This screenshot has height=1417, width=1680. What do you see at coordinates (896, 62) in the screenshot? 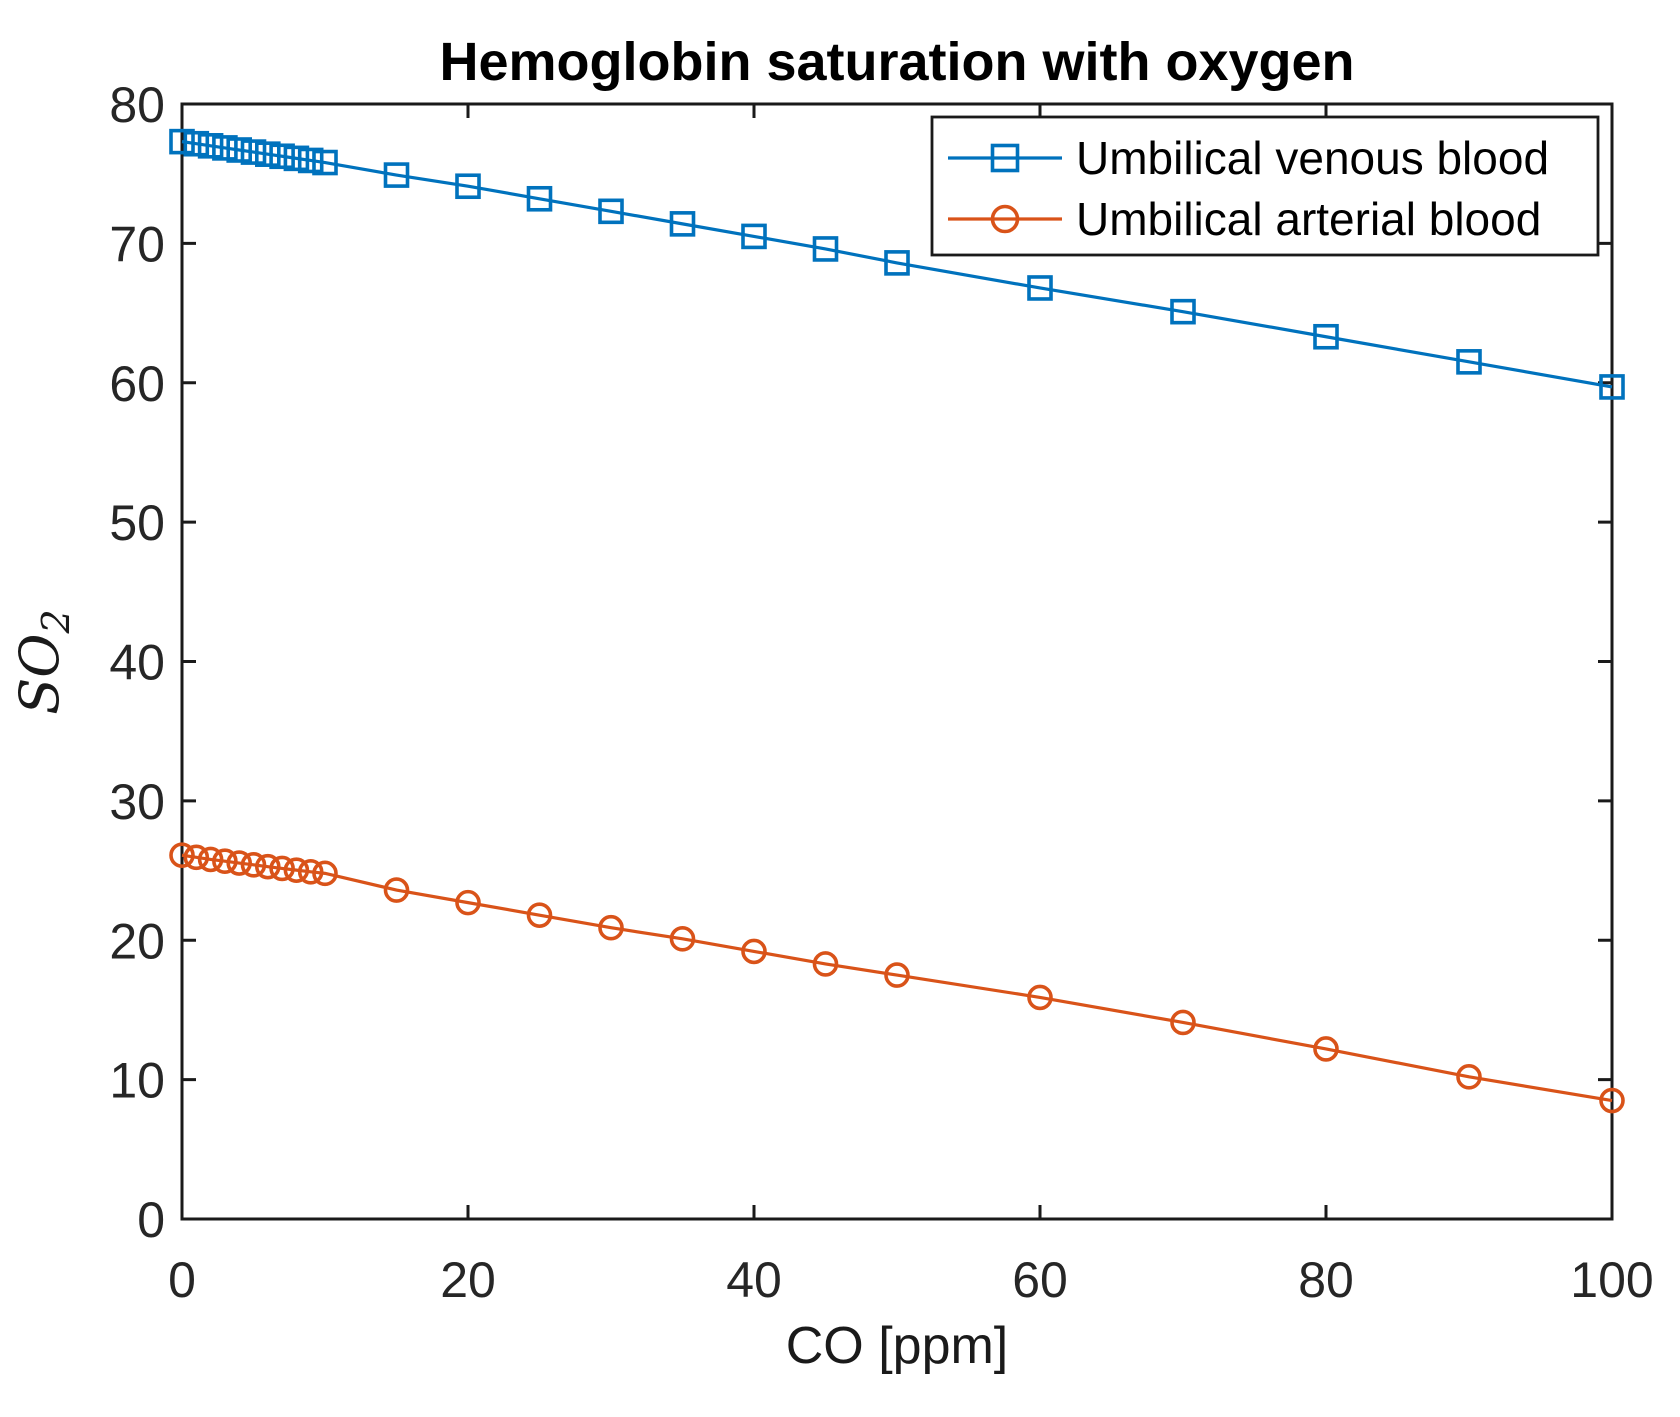
I see `chart-title: Hemoglobin saturation with oxygen` at bounding box center [896, 62].